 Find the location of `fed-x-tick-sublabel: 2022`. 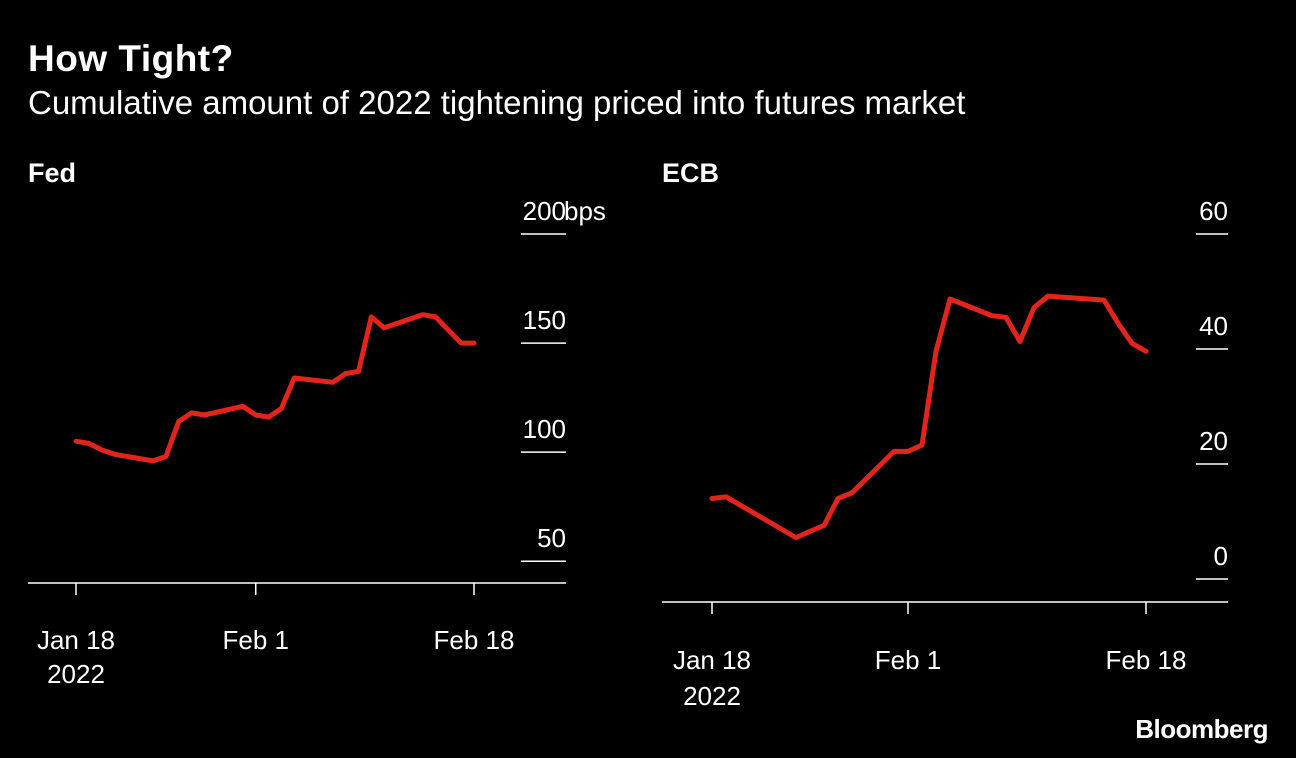

fed-x-tick-sublabel: 2022 is located at coordinates (76, 674).